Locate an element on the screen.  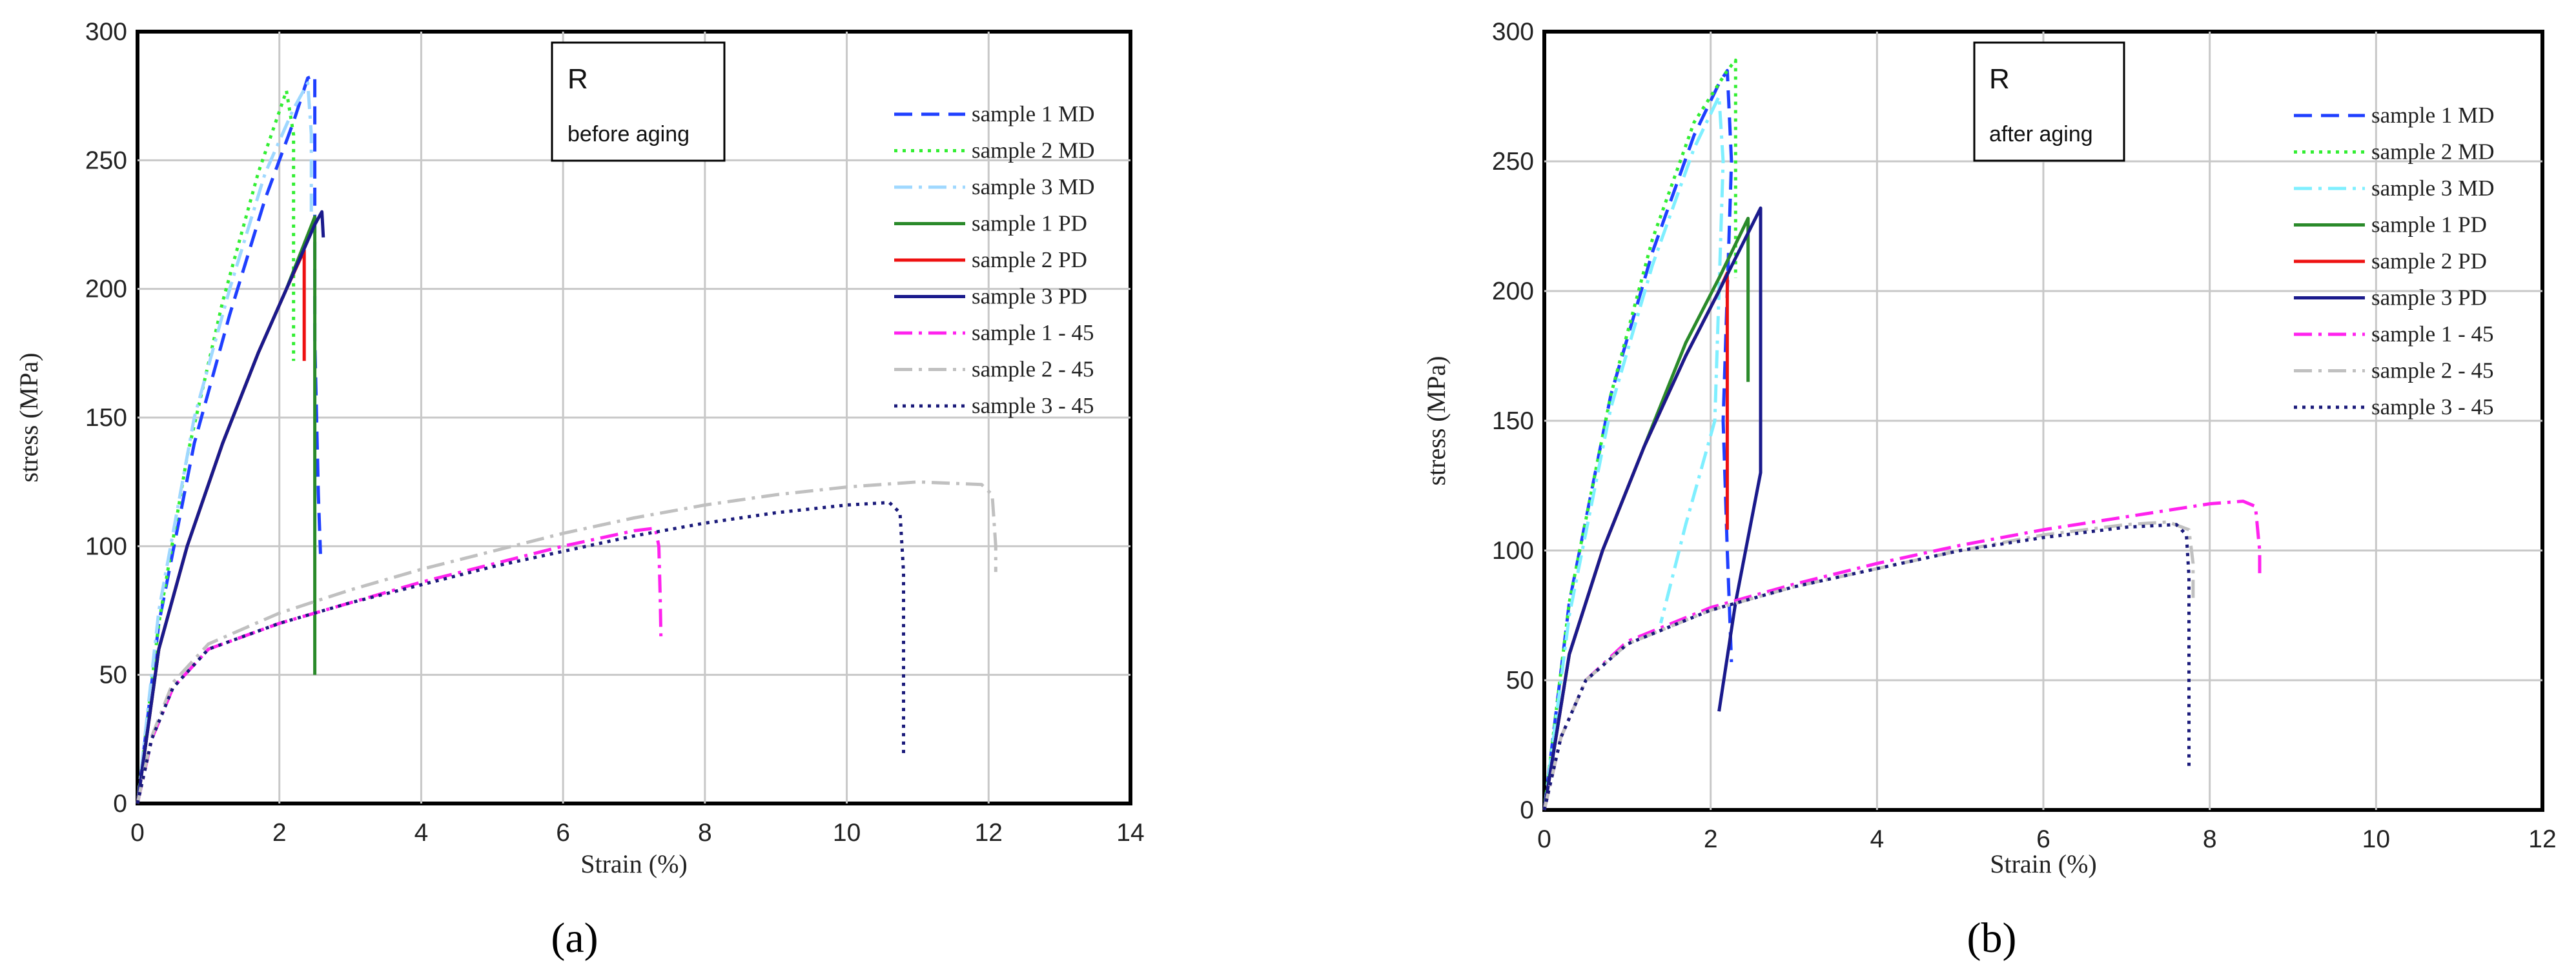
series-line-sample-2-pd is located at coordinates (1636, 541).